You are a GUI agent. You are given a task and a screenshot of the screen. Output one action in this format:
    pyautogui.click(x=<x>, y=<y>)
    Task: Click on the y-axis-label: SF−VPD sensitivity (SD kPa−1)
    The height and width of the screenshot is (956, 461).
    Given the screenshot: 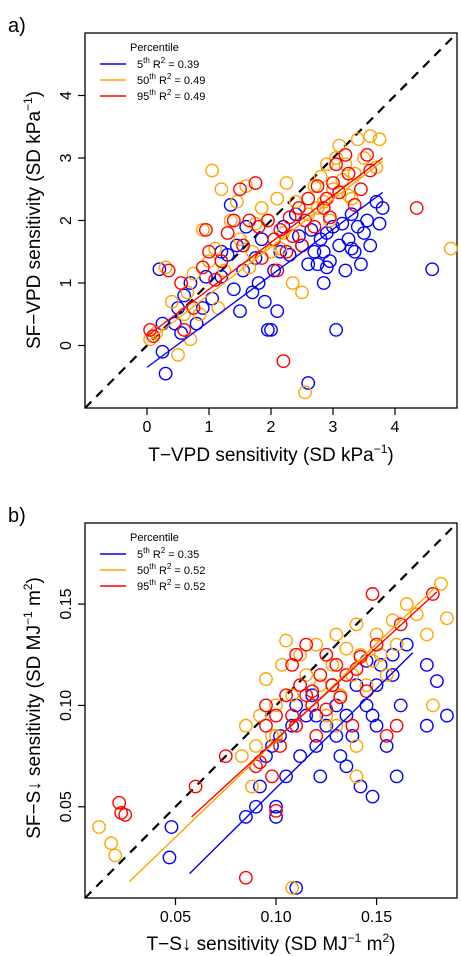 What is the action you would take?
    pyautogui.click(x=33, y=220)
    